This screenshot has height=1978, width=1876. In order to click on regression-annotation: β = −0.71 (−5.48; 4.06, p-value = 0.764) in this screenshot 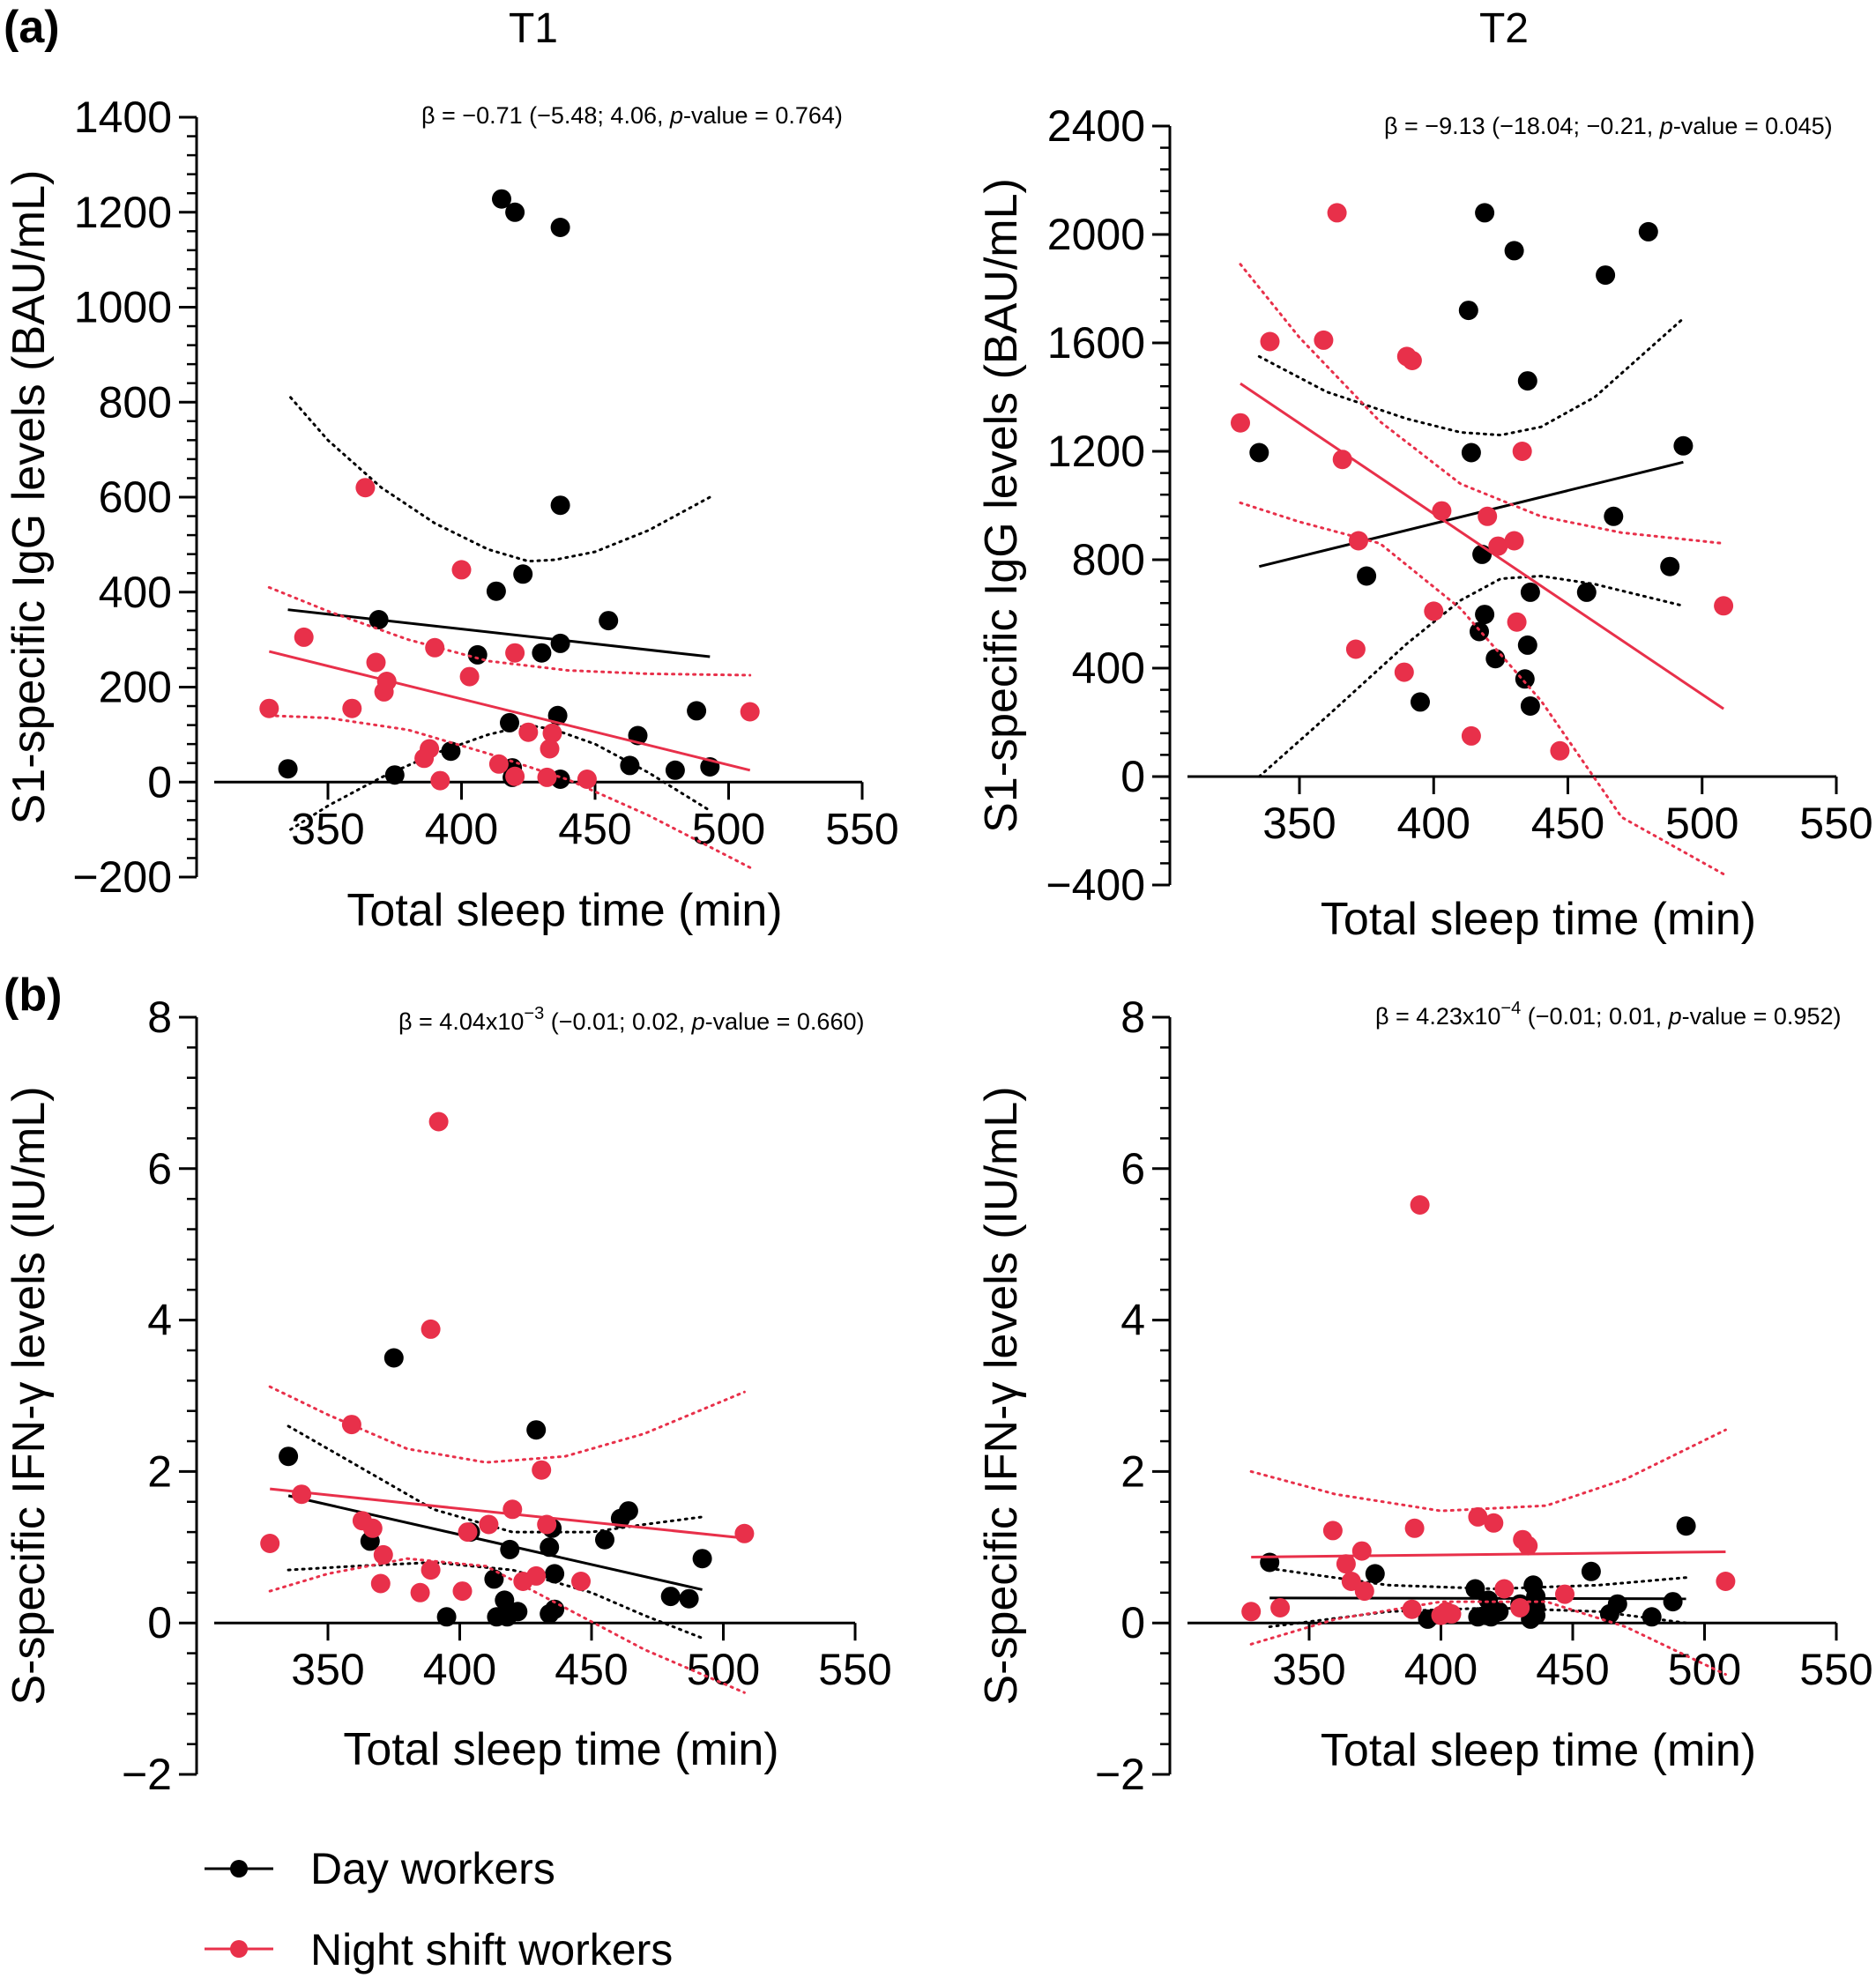, I will do `click(632, 115)`.